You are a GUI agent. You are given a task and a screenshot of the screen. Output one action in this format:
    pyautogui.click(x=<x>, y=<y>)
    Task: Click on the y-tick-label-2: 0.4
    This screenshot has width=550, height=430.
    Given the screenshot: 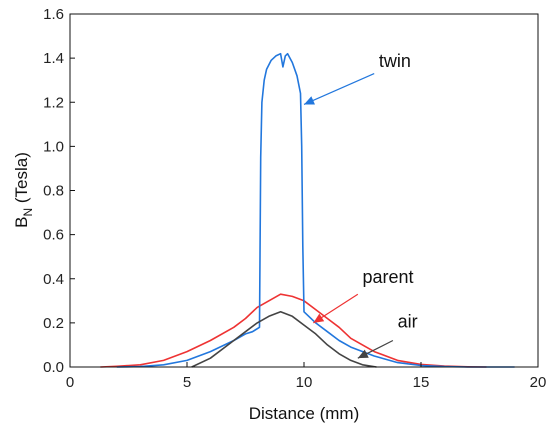 What is the action you would take?
    pyautogui.click(x=53, y=279)
    